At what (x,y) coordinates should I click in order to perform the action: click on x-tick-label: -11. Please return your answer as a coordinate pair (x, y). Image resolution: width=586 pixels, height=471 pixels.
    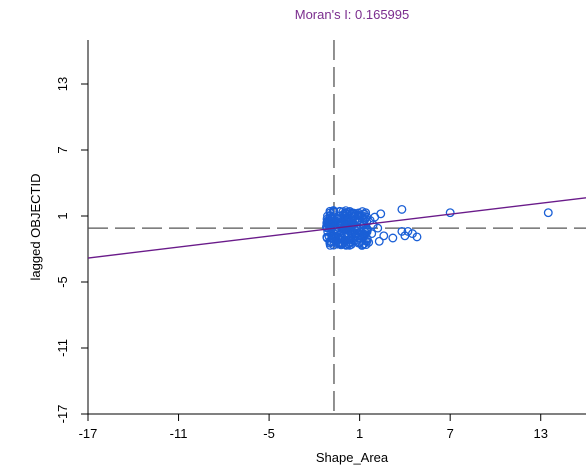
    Looking at the image, I should click on (179, 433).